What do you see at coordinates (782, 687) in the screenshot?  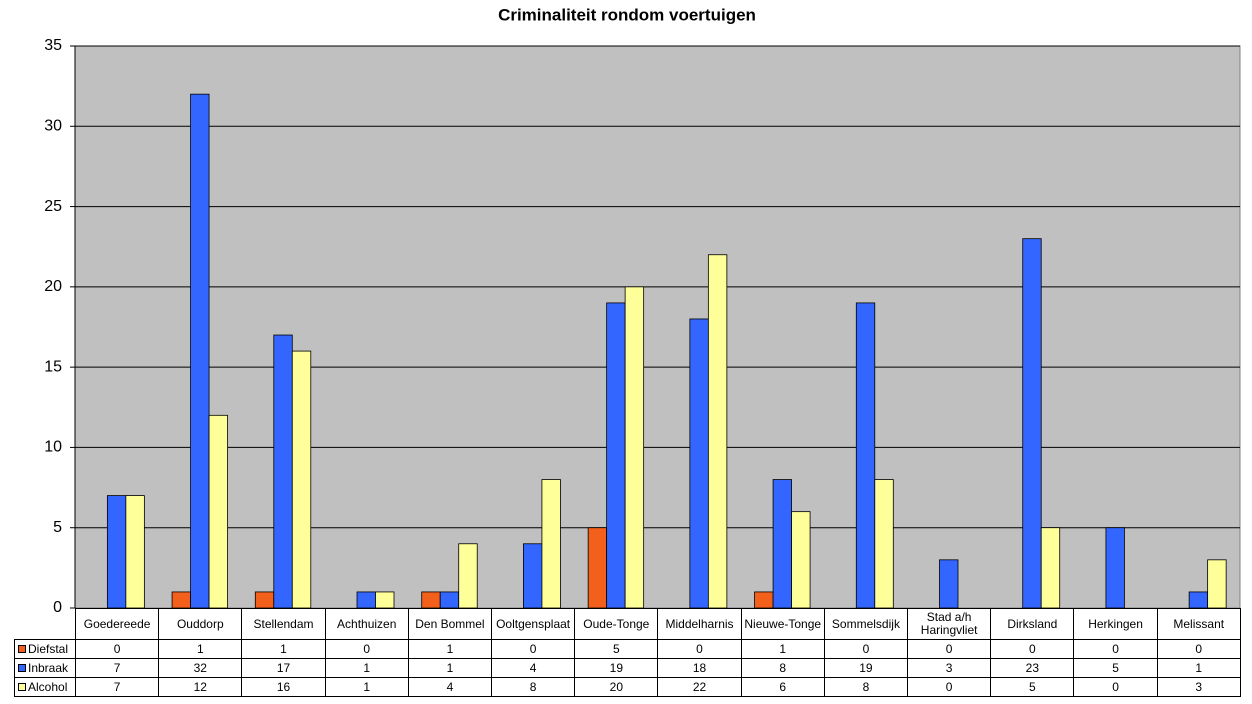 I see `table-value: 6` at bounding box center [782, 687].